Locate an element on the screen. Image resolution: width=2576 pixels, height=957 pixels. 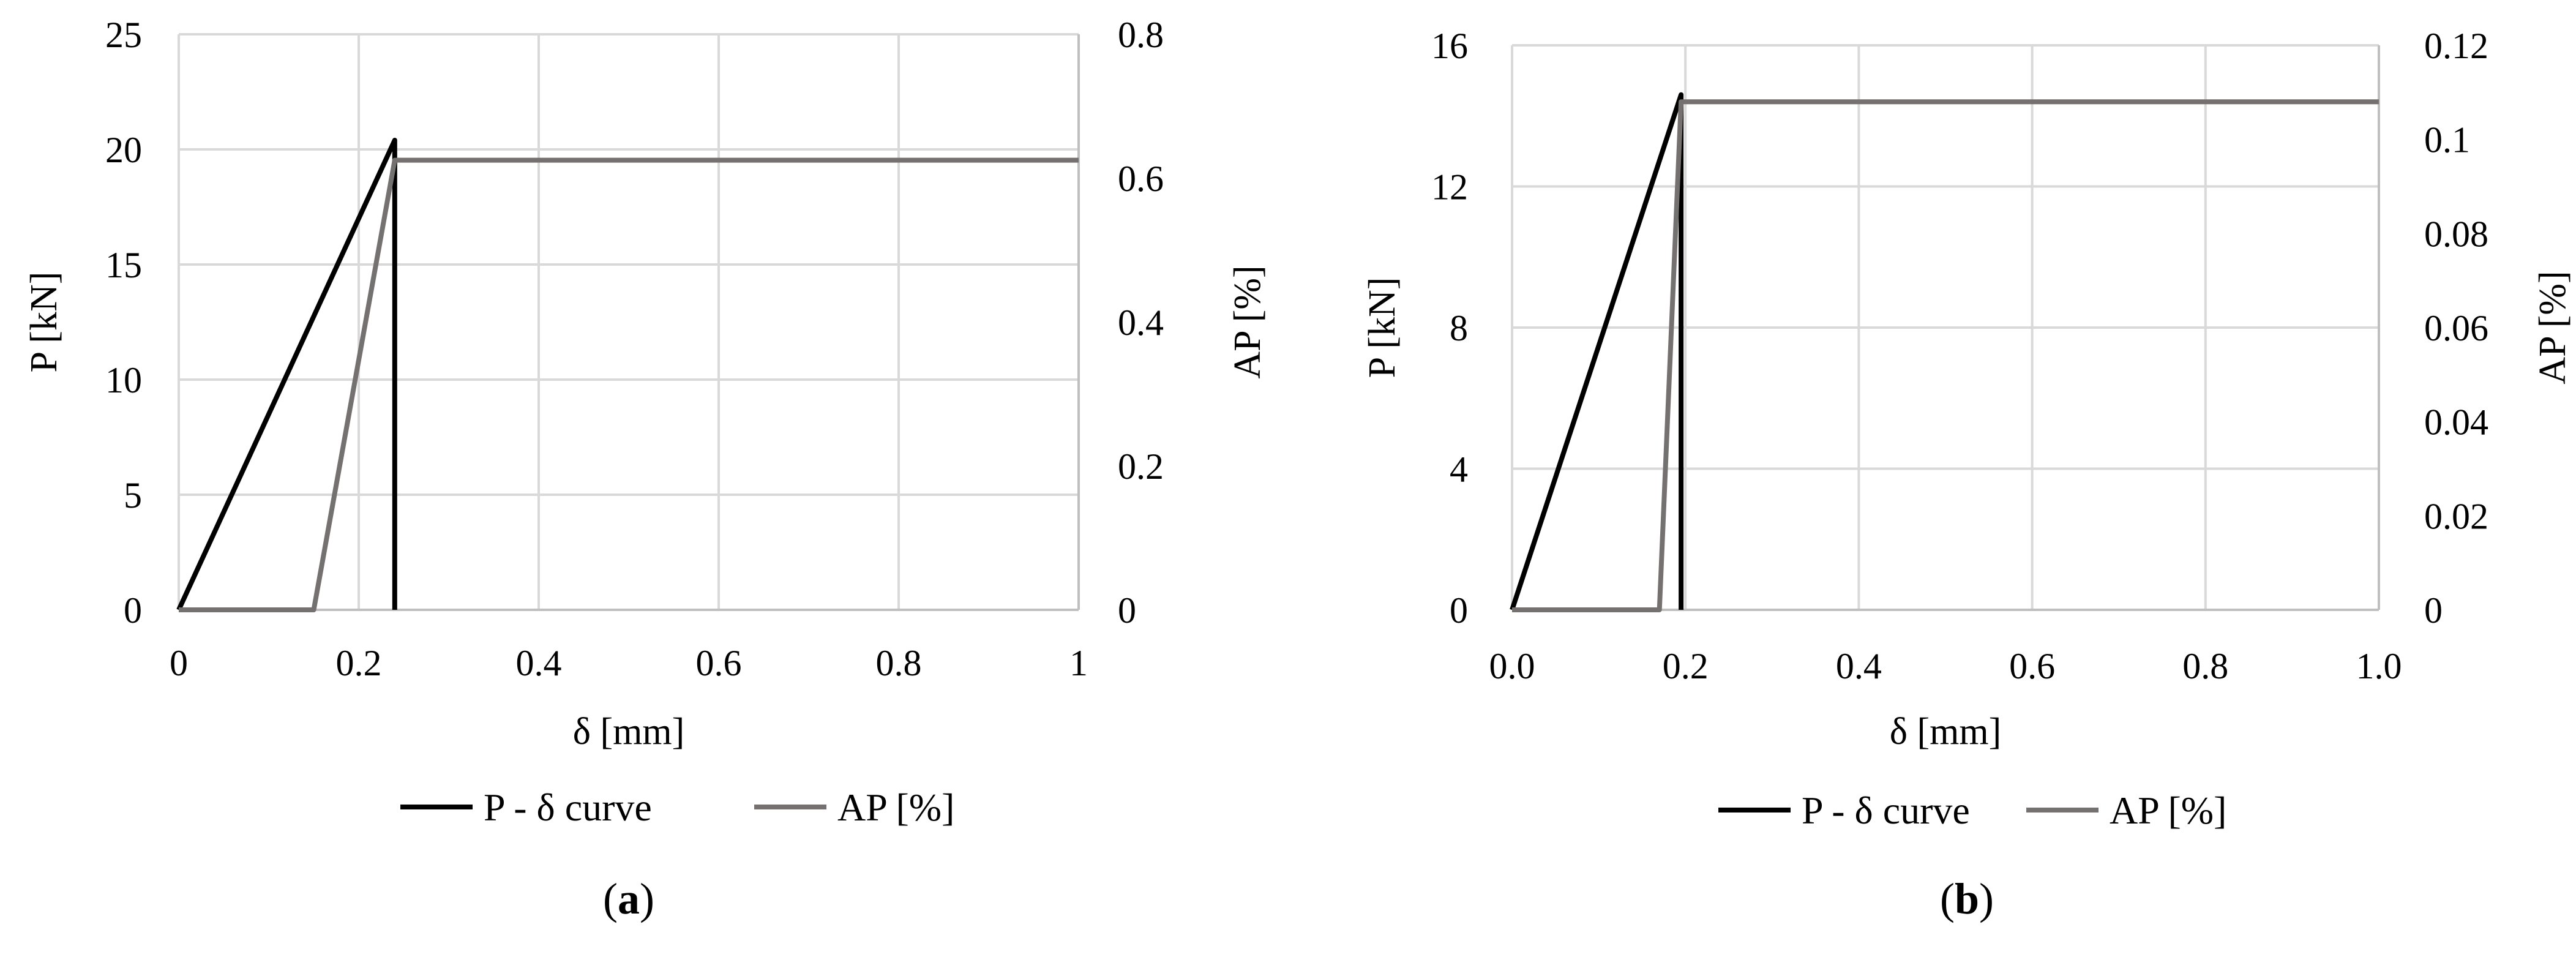
y-tick-label: 12 is located at coordinates (1449, 187).